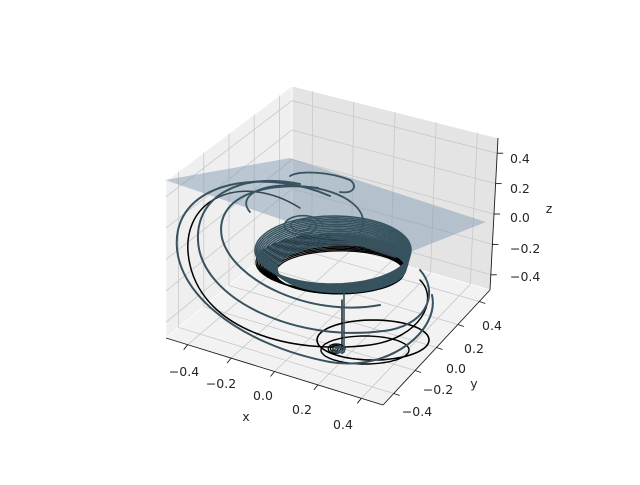 Image resolution: width=640 pixels, height=485 pixels. I want to click on z-tick-label-5: 0.4, so click(520, 158).